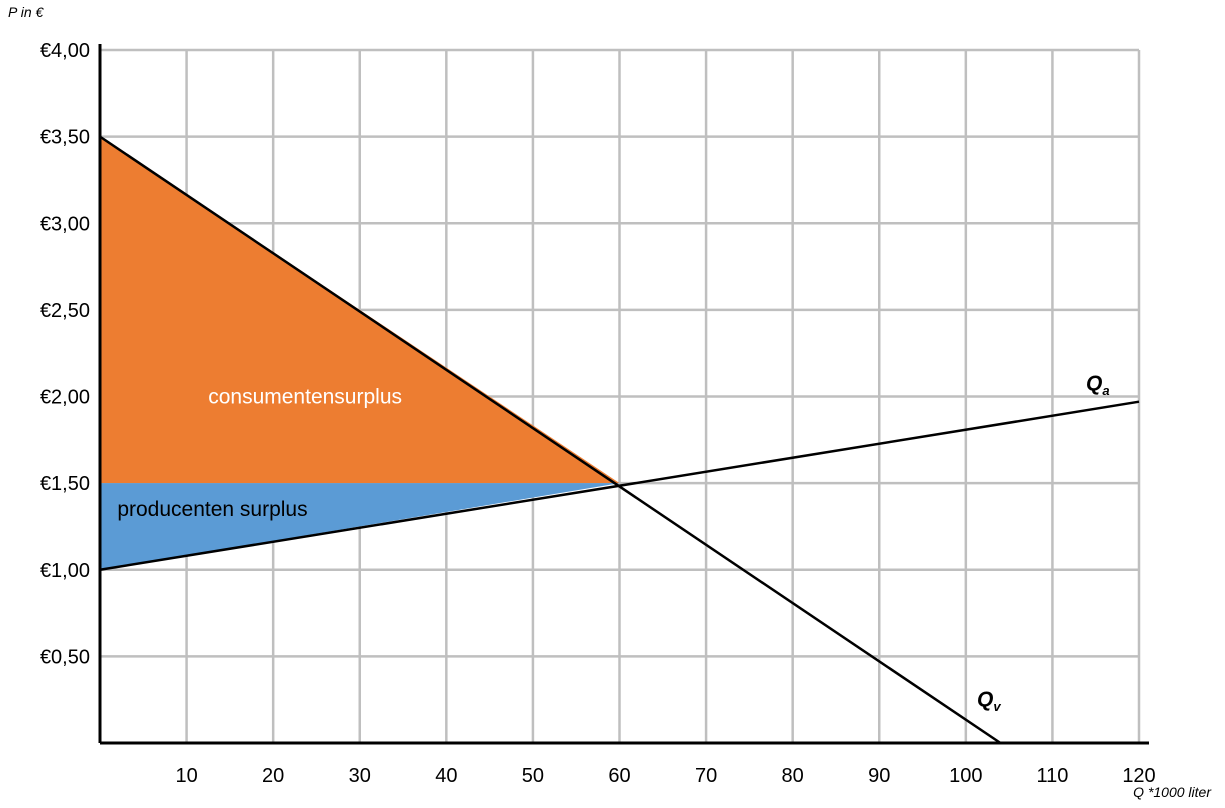  I want to click on x-tick-label: 60, so click(619, 776).